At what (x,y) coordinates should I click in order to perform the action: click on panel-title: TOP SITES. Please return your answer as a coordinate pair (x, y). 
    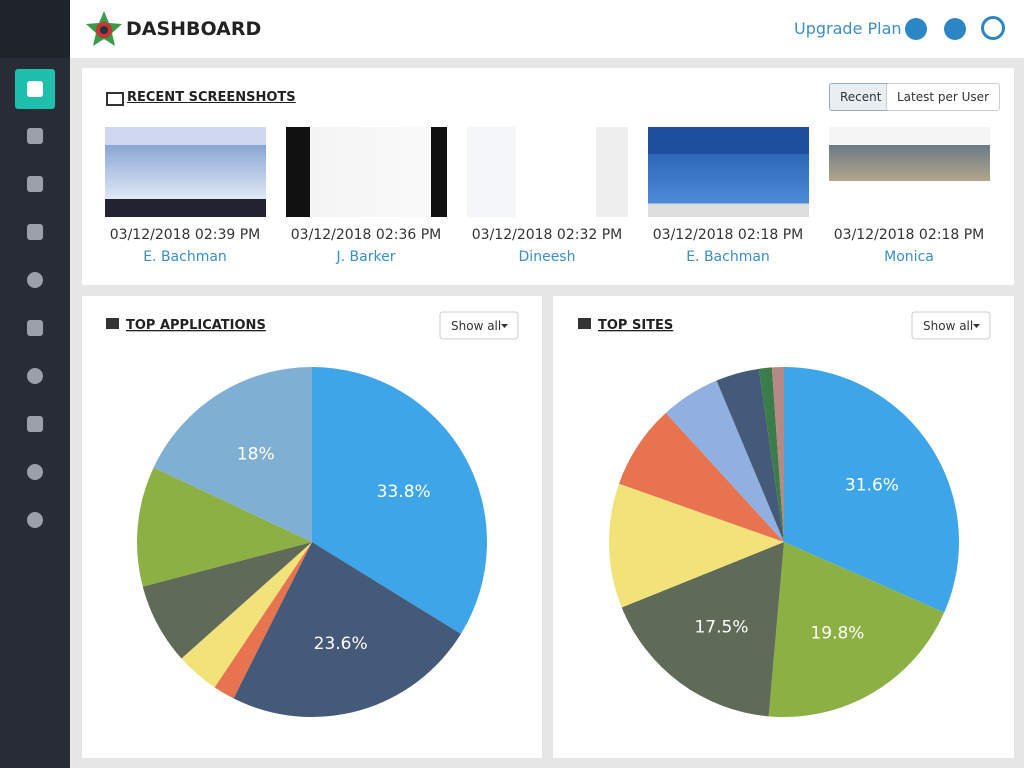
    Looking at the image, I should click on (635, 325).